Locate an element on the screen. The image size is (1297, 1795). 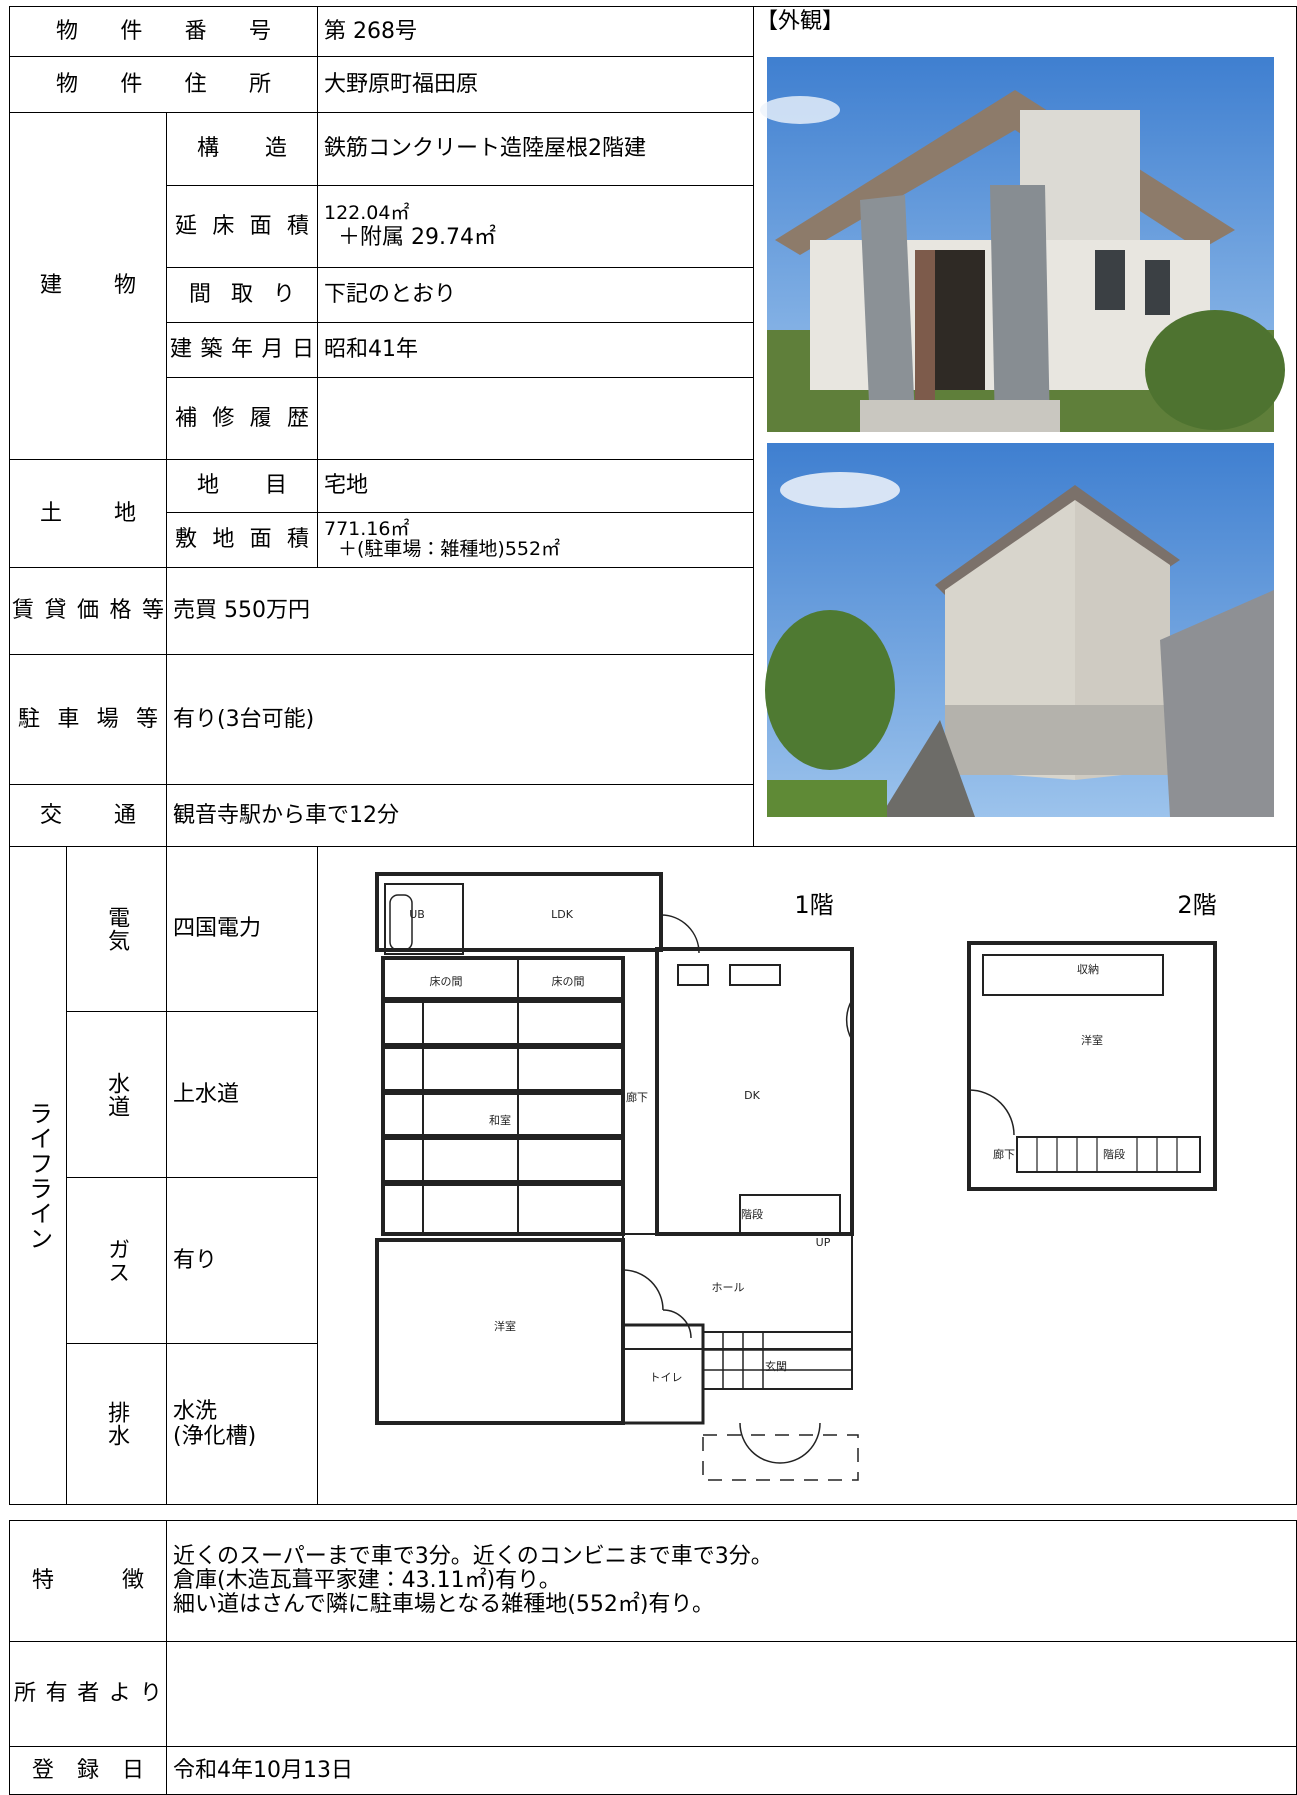
value: 四国電力 is located at coordinates (217, 929).